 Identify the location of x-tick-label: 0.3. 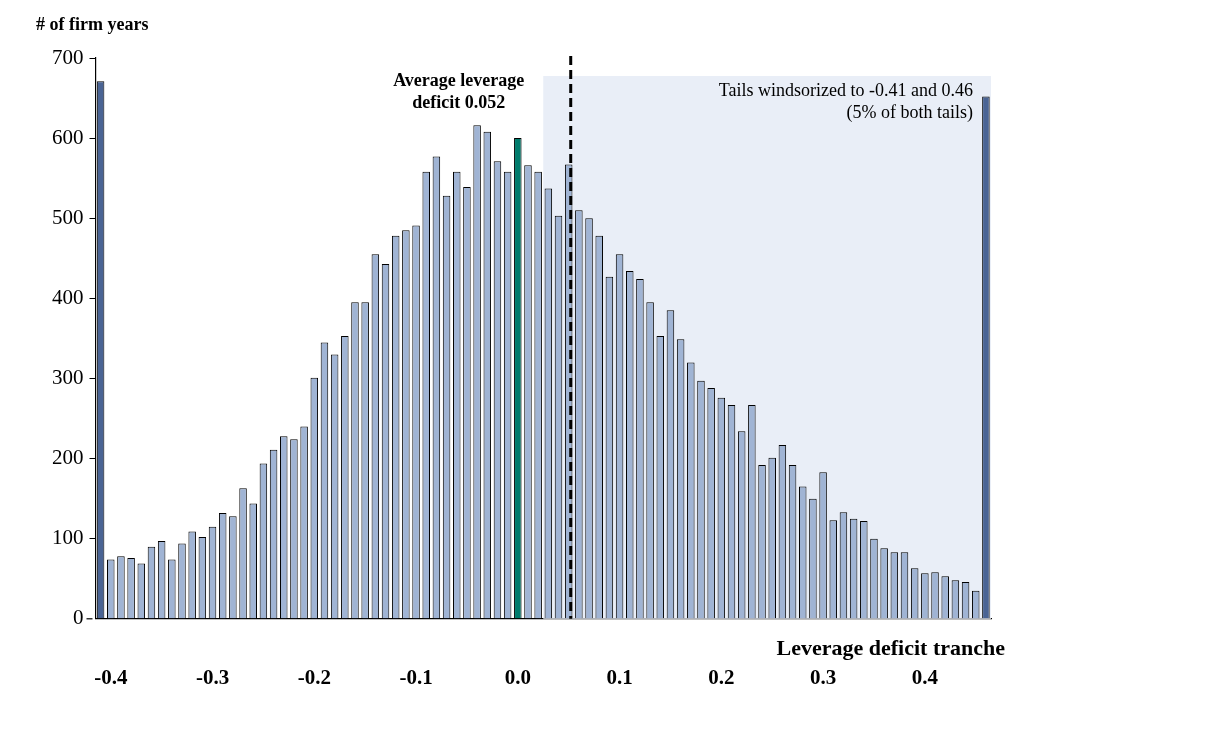
(823, 676).